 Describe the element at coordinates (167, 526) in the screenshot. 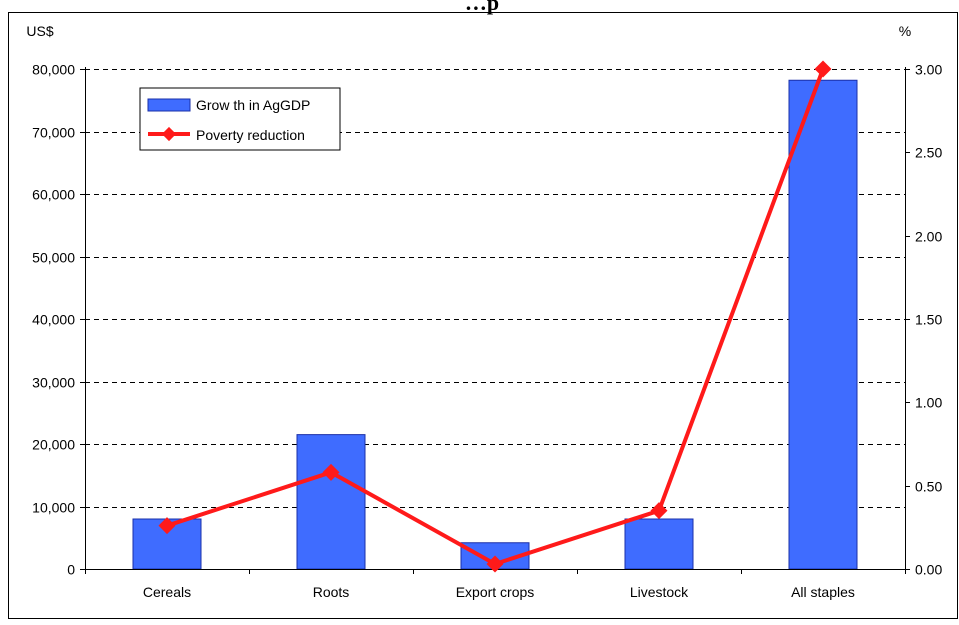

I see `poverty-point-cereals` at that location.